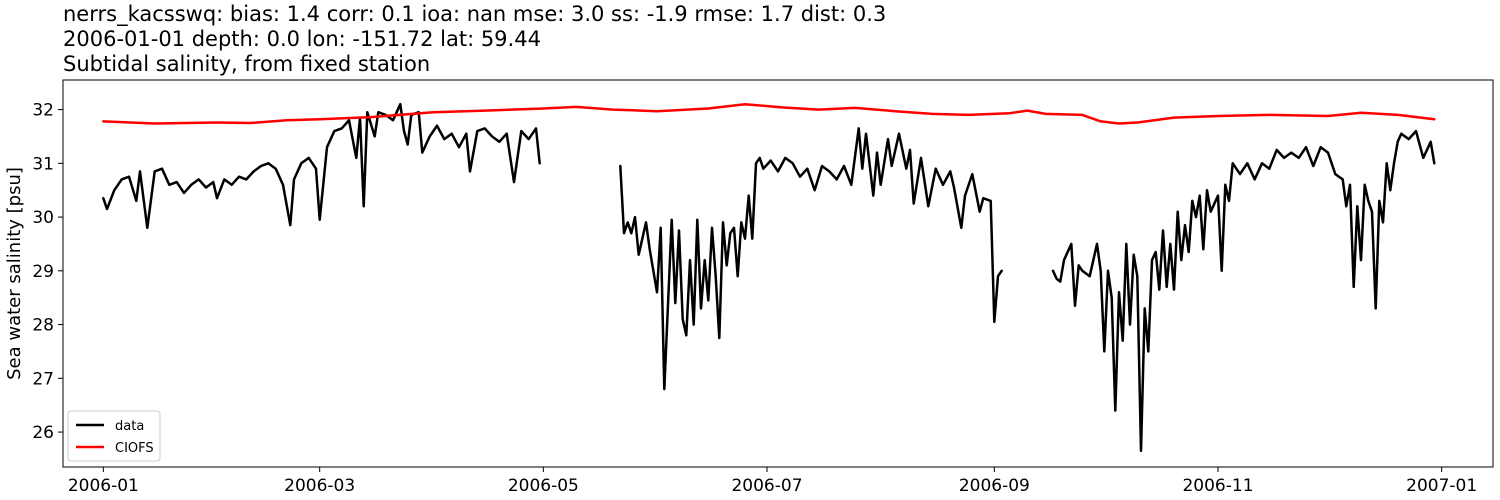 This screenshot has height=500, width=1500. Describe the element at coordinates (766, 486) in the screenshot. I see `x-tick-label: 2006-07` at that location.